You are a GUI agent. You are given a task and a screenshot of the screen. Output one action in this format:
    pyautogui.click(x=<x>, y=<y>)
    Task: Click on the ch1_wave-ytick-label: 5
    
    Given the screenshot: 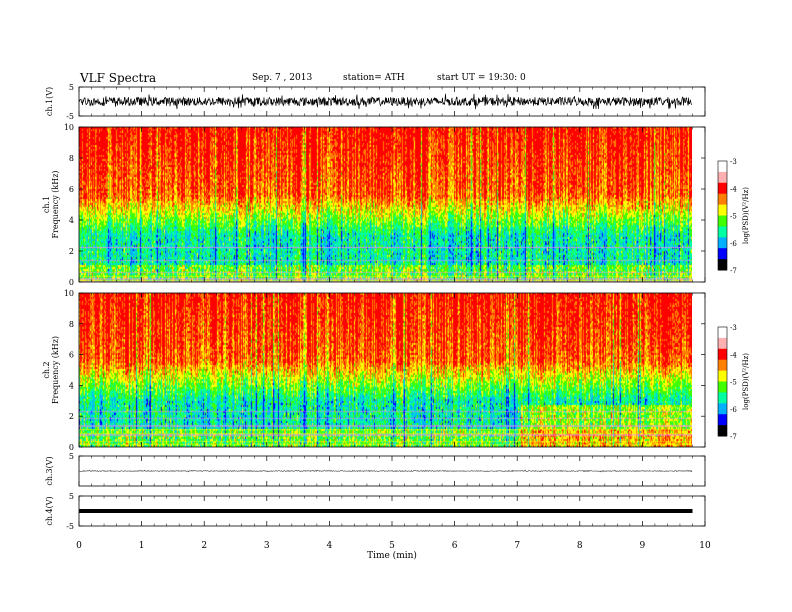 What is the action you would take?
    pyautogui.click(x=71, y=87)
    